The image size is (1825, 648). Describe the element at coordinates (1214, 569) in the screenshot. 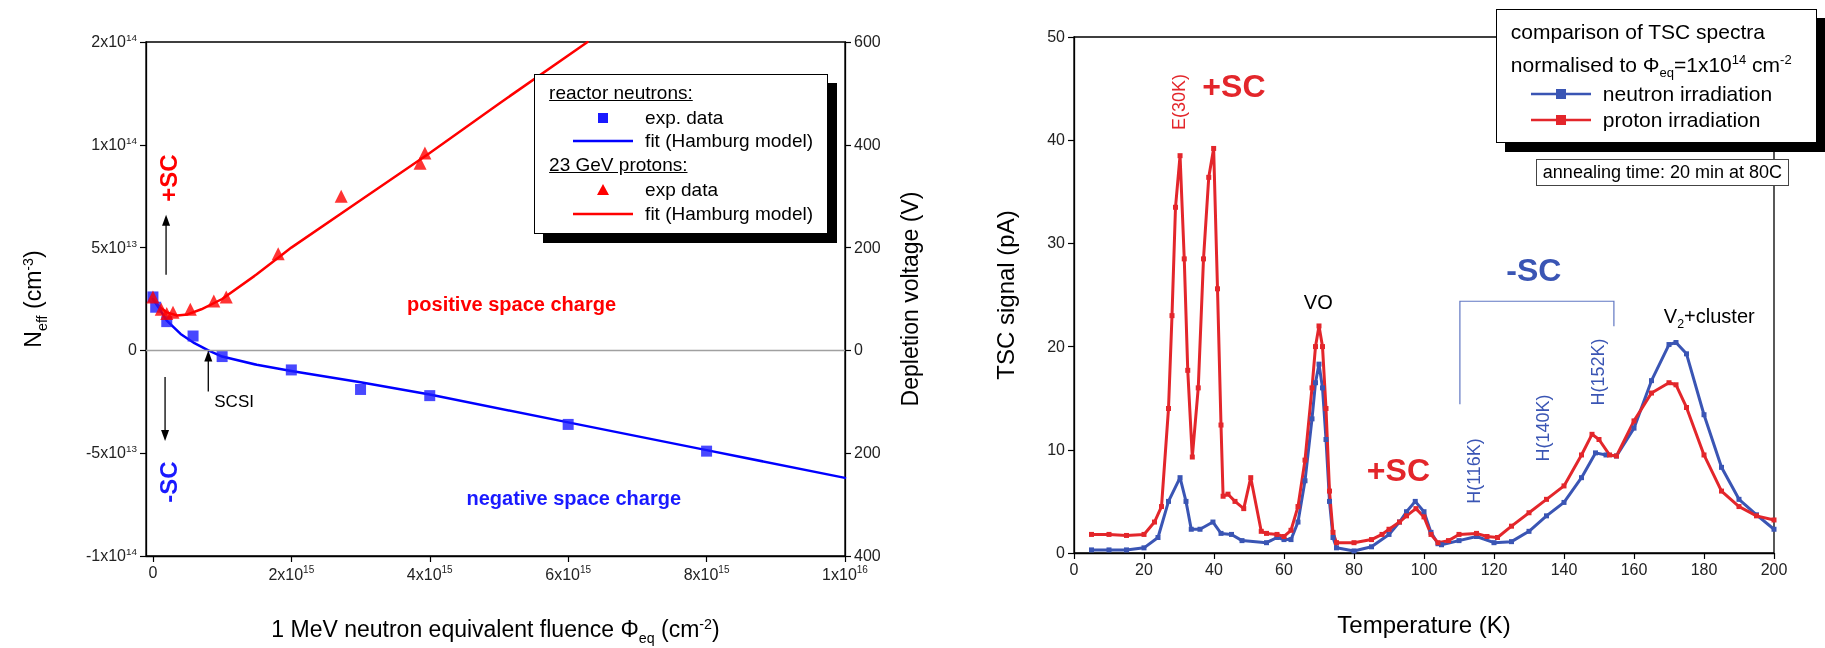

I see `x-tick-label: 40` at that location.